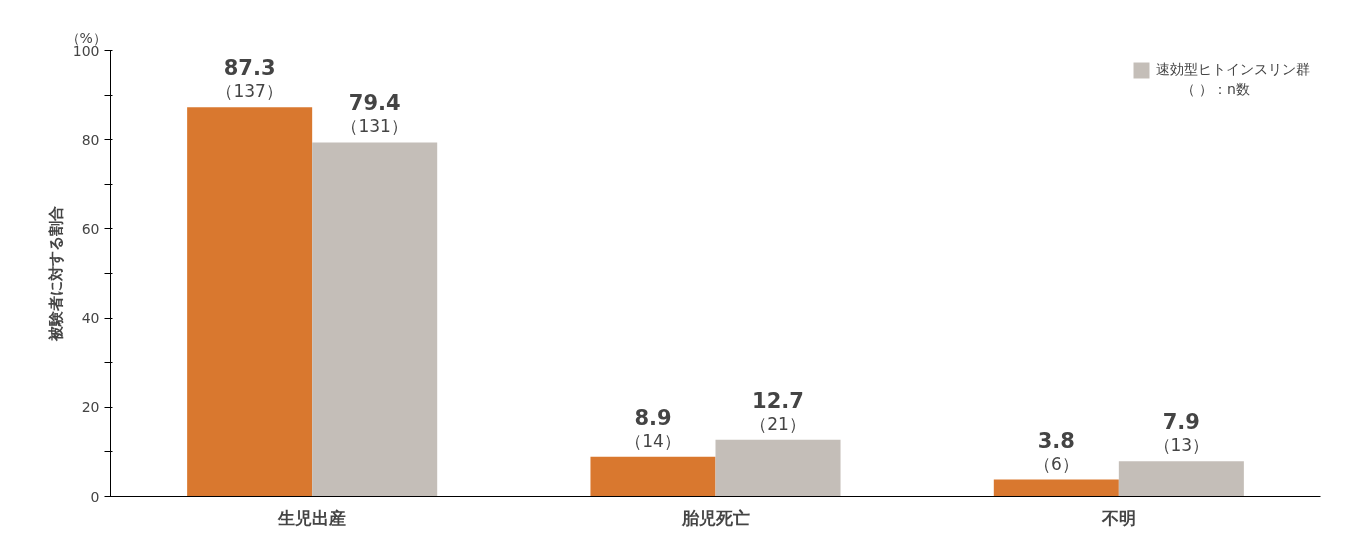 Image resolution: width=1350 pixels, height=536 pixels. I want to click on y-tick-label: 60, so click(90, 228).